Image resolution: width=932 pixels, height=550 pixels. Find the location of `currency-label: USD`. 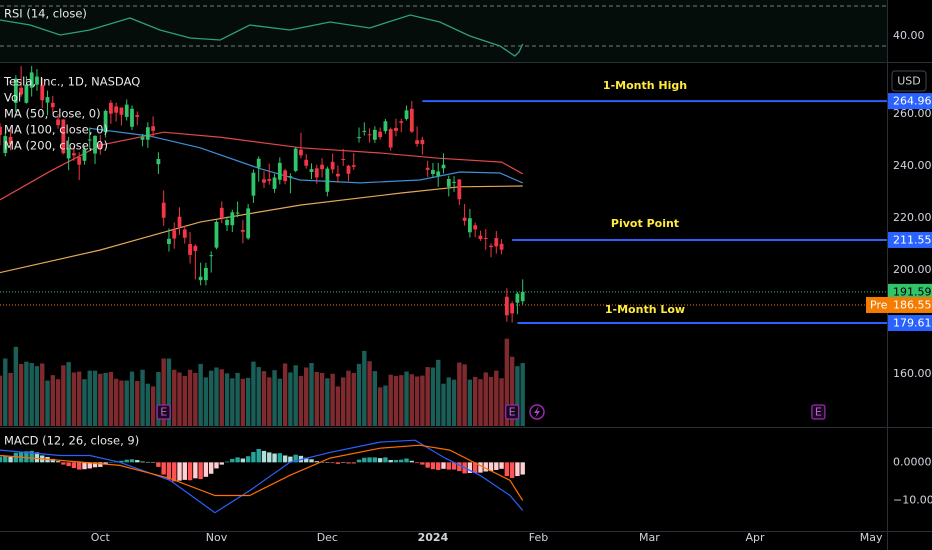

currency-label: USD is located at coordinates (909, 81).